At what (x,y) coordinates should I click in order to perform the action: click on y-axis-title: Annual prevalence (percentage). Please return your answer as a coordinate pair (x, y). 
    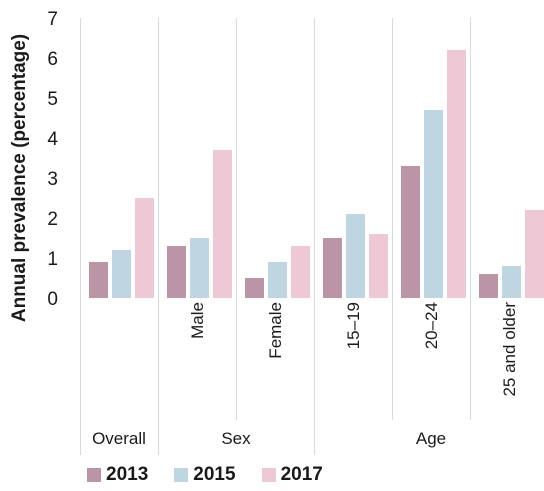
    Looking at the image, I should click on (19, 178).